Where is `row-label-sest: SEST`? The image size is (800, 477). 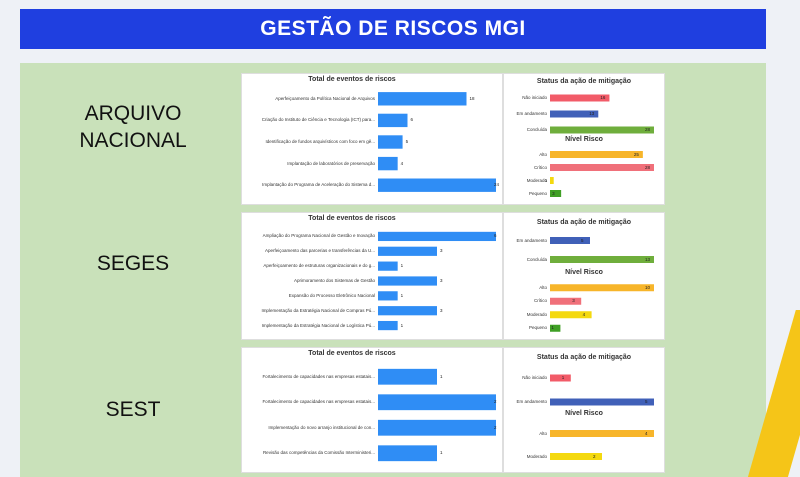
row-label-sest: SEST is located at coordinates (133, 409).